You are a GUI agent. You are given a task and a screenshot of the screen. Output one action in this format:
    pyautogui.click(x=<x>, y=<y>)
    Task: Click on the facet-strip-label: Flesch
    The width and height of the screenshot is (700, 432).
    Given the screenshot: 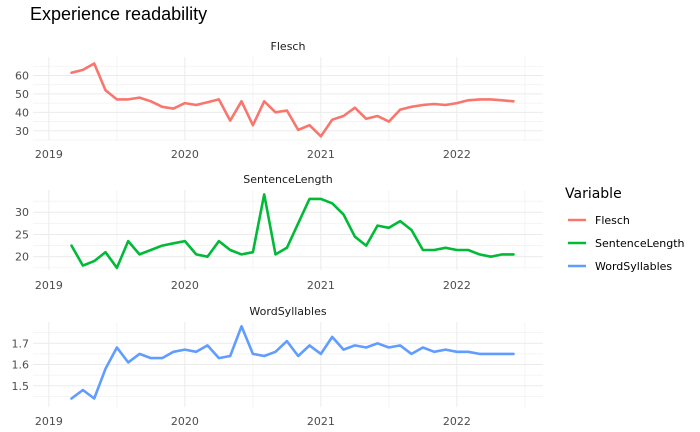 What is the action you would take?
    pyautogui.click(x=288, y=46)
    